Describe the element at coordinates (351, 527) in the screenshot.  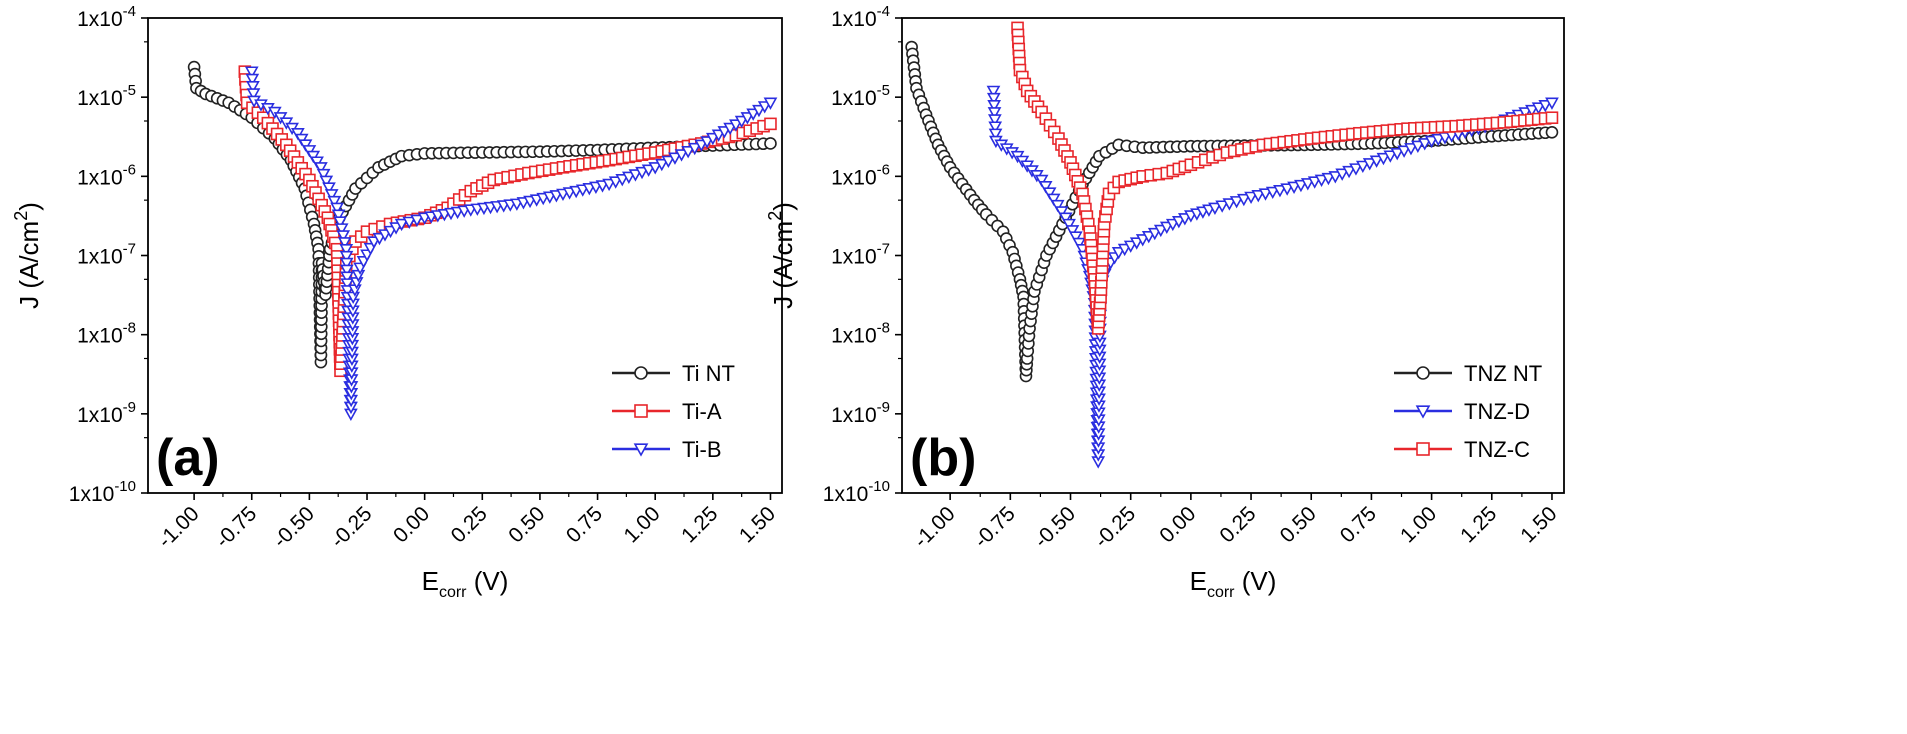
I see `x-tick-label: -0.25` at that location.